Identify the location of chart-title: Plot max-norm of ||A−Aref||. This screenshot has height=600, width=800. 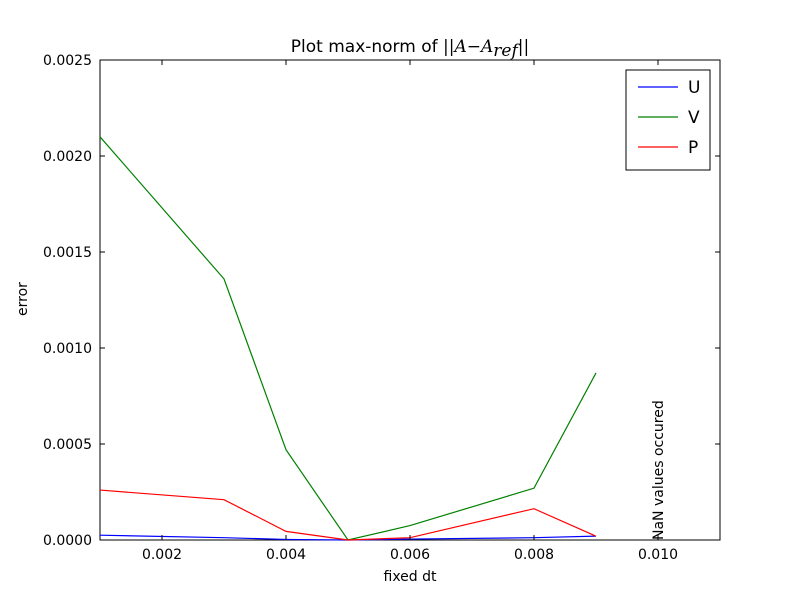
(410, 49).